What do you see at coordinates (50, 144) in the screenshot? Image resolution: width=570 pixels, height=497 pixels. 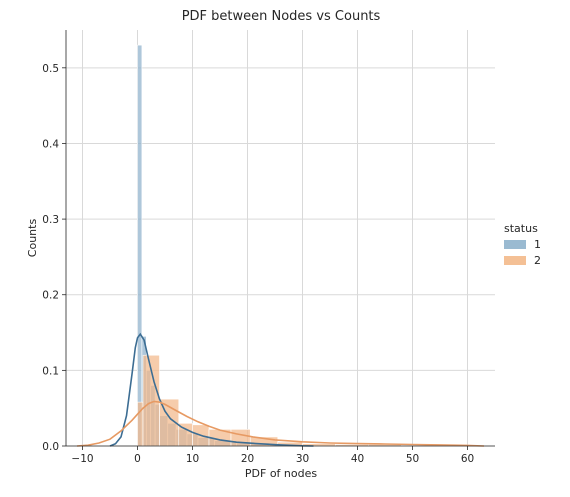 I see `y-tick-label: 0.4` at bounding box center [50, 144].